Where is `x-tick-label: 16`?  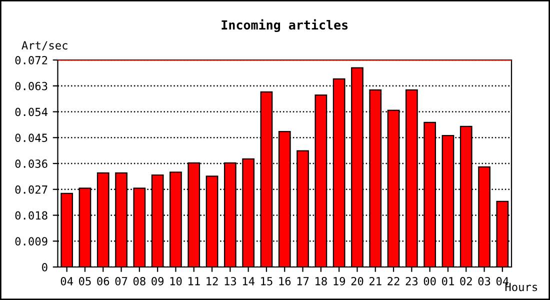
x-tick-label: 16 is located at coordinates (285, 281).